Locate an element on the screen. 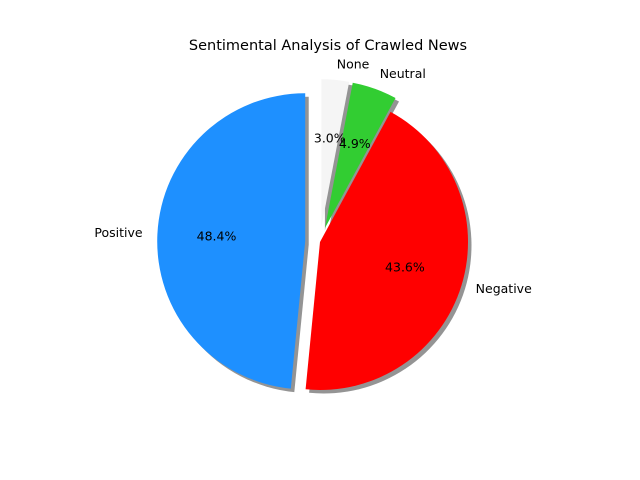 The height and width of the screenshot is (480, 640). slice-label-neutral: Neutral is located at coordinates (403, 73).